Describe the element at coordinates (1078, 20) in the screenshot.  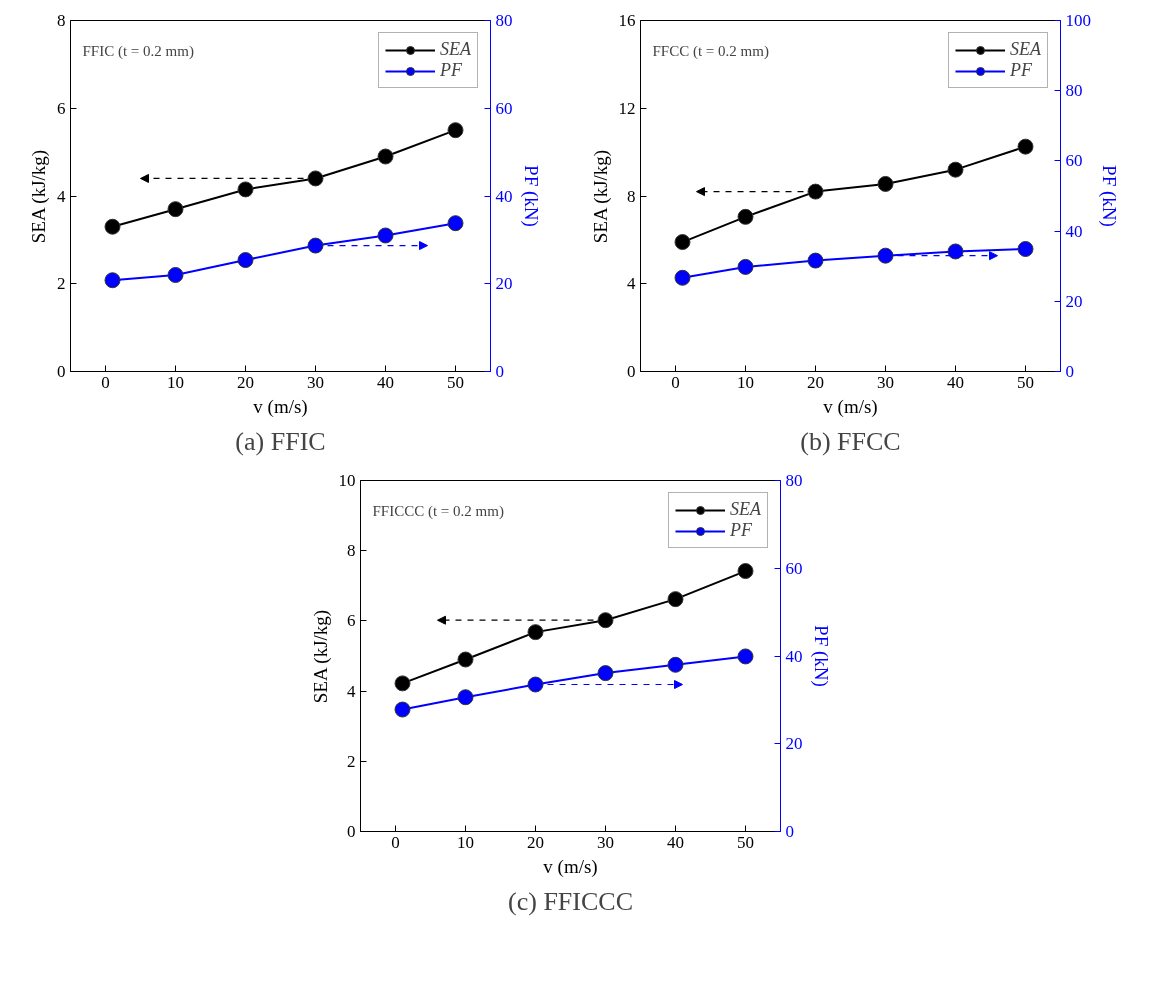
I see `y2-tick-label: 100` at that location.